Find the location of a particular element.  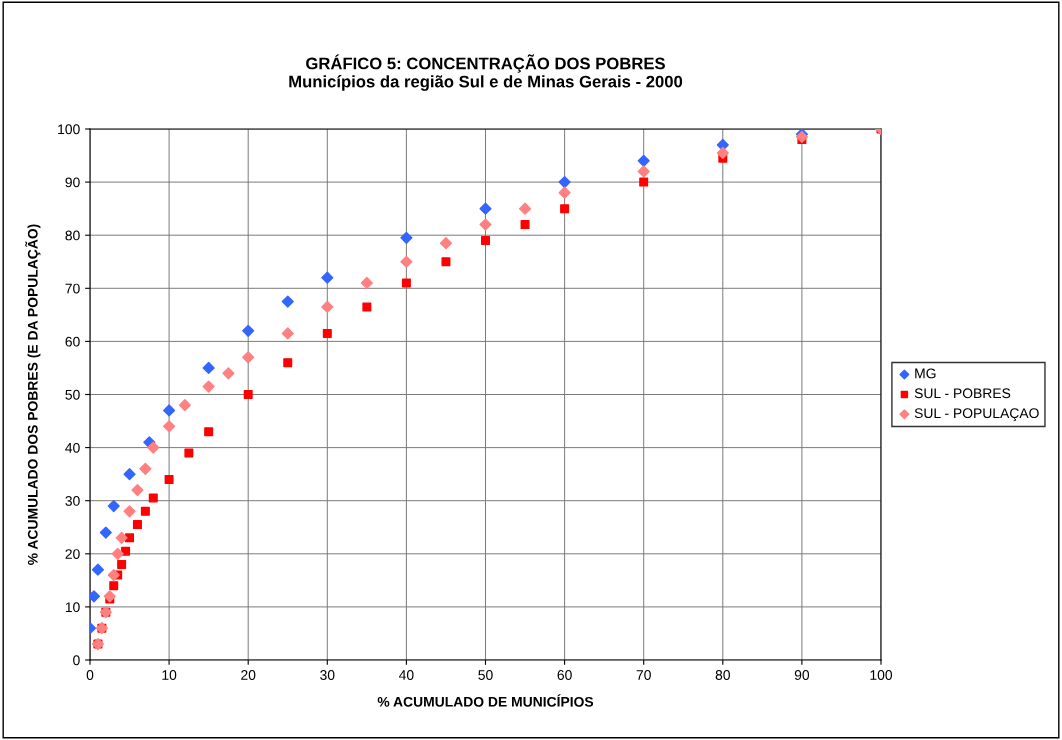

x-tick-label: 60 is located at coordinates (564, 675).